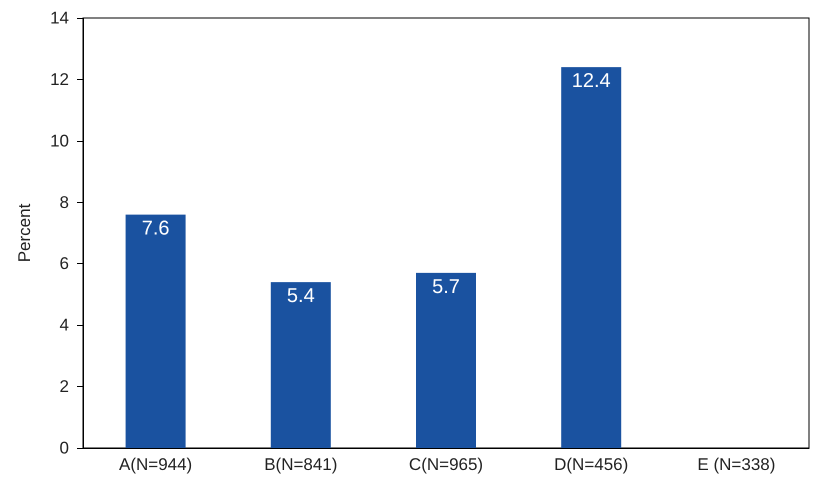  Describe the element at coordinates (59, 79) in the screenshot. I see `y-tick-label: 12` at that location.